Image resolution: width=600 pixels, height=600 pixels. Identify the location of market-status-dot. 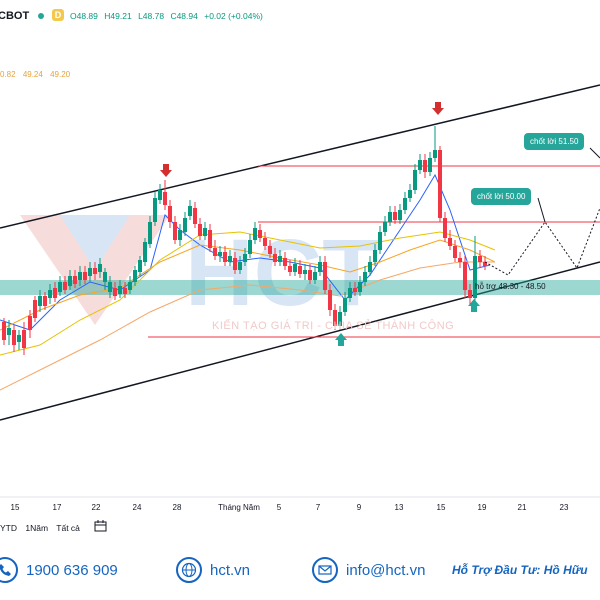
(41, 16).